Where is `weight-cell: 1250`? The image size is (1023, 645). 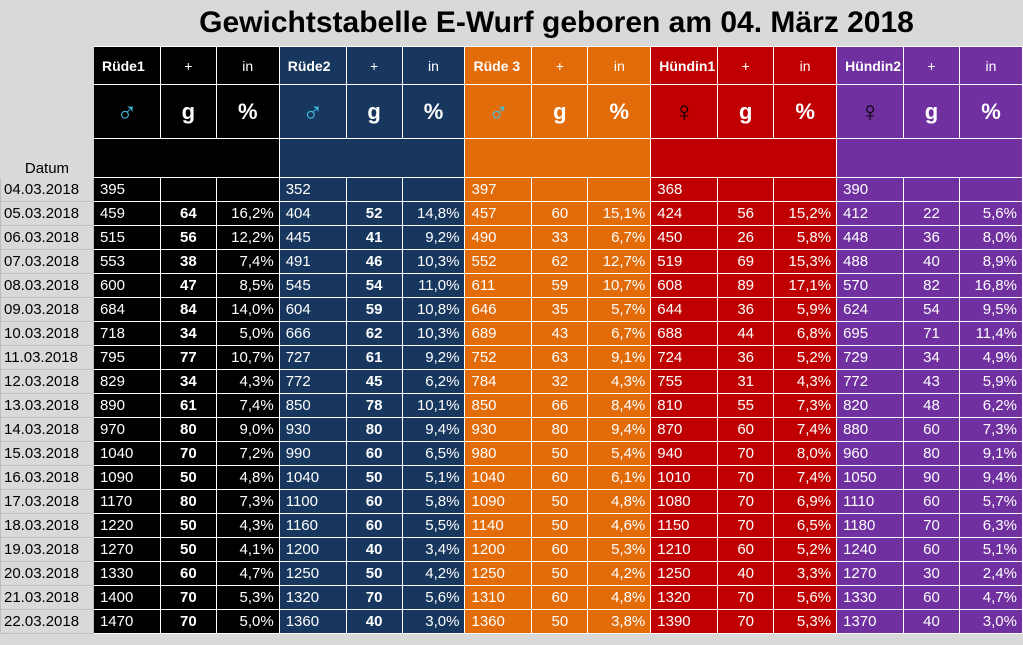 weight-cell: 1250 is located at coordinates (684, 573).